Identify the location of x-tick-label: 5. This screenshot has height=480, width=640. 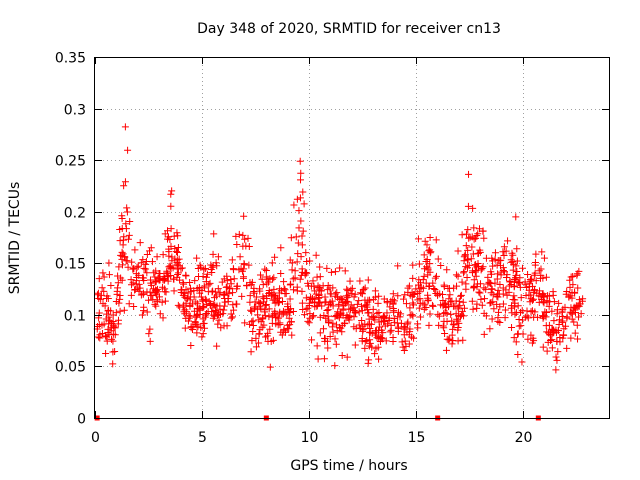
(202, 438).